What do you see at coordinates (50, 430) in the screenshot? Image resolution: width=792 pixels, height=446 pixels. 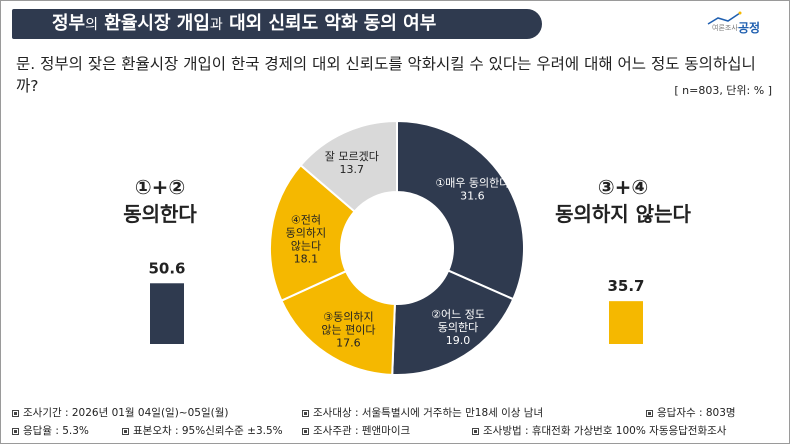 I see `footer-response-rate: 응답율 : 5.3%` at bounding box center [50, 430].